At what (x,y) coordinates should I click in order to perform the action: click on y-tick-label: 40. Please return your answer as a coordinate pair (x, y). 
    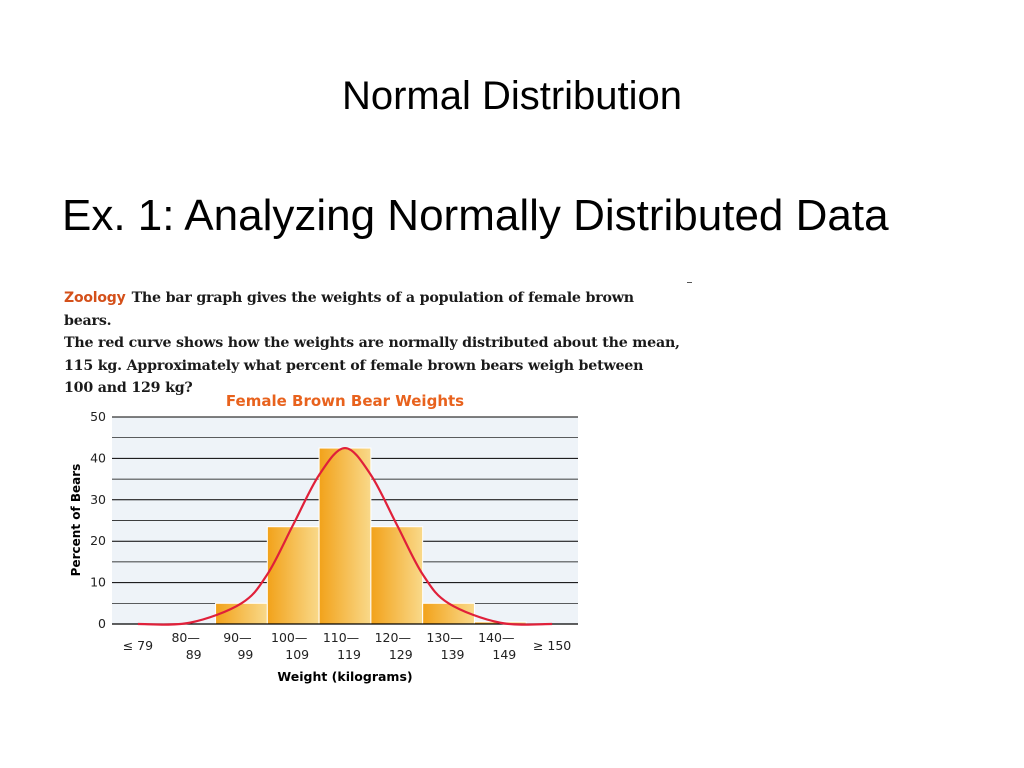
    Looking at the image, I should click on (98, 457).